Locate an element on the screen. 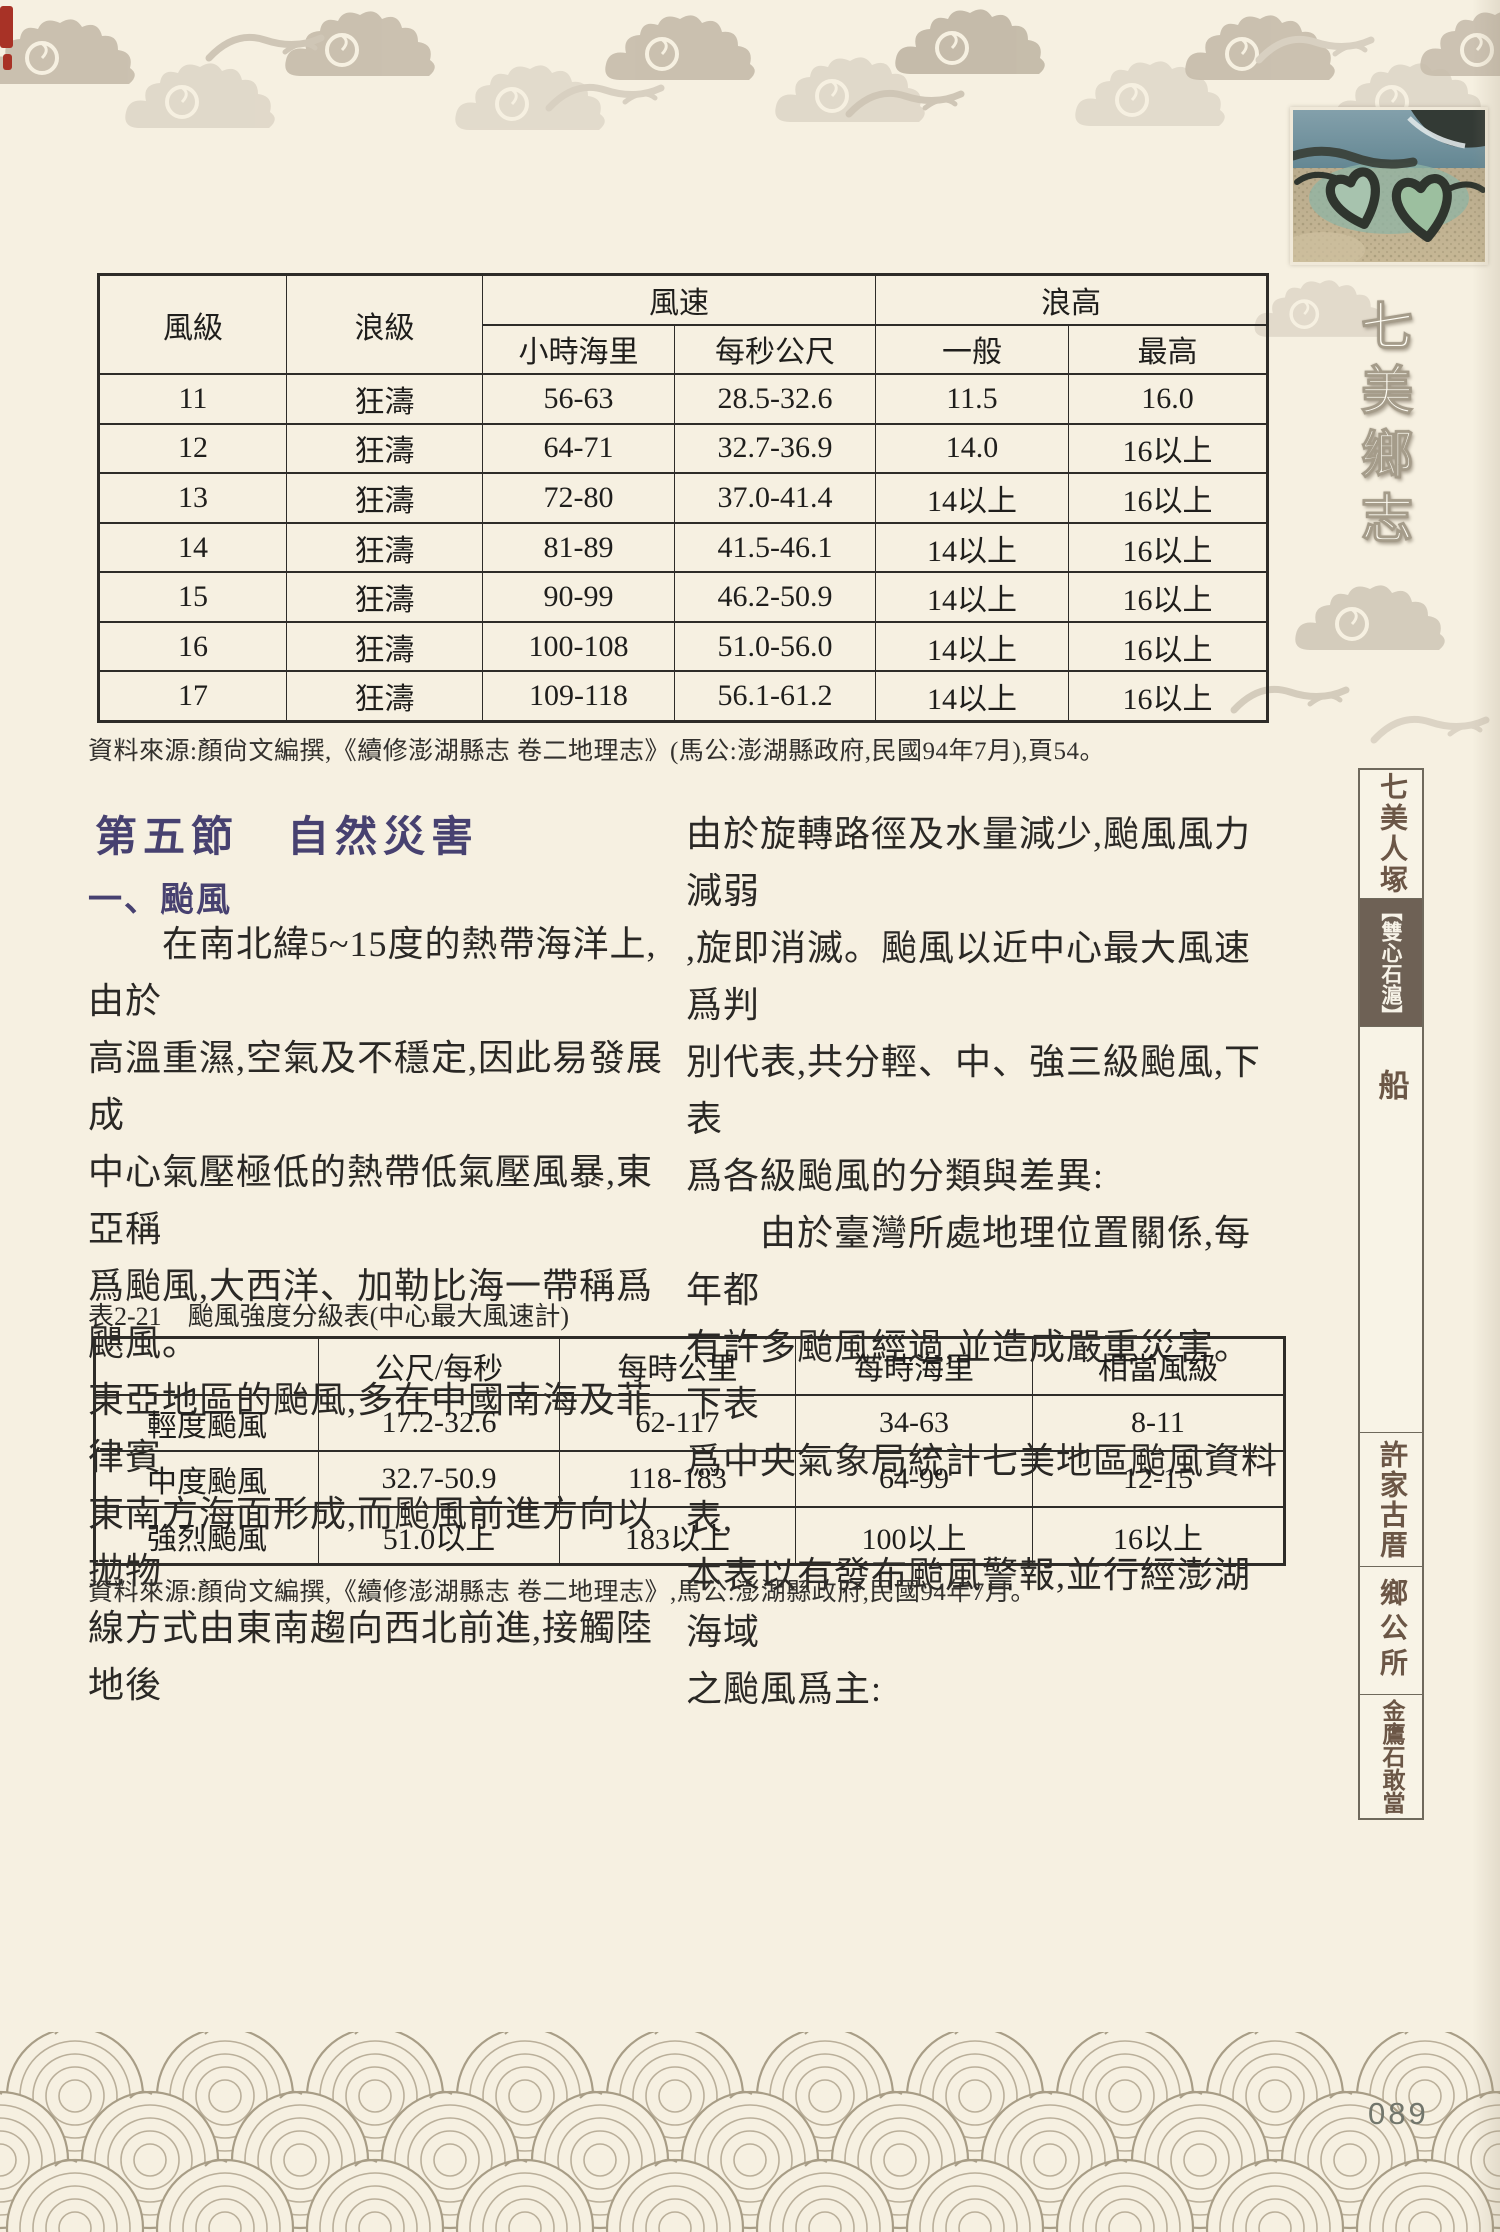  cell: 90-99 is located at coordinates (578, 597).